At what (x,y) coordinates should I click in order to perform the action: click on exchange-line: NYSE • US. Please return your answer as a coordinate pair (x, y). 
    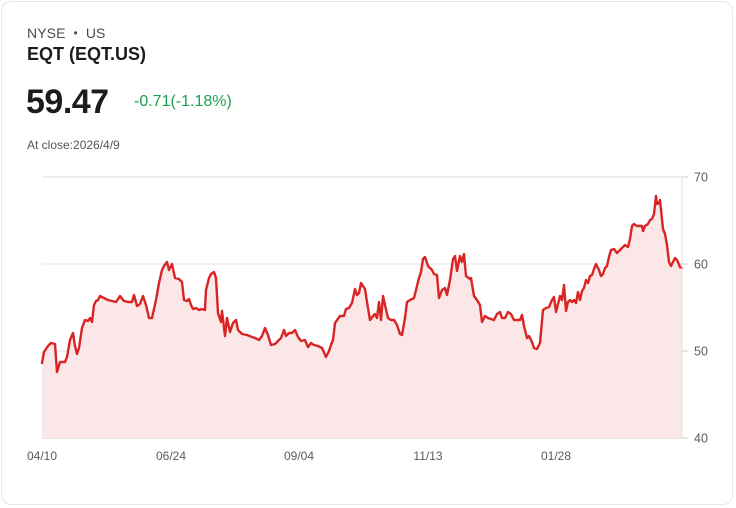
    Looking at the image, I should click on (66, 33).